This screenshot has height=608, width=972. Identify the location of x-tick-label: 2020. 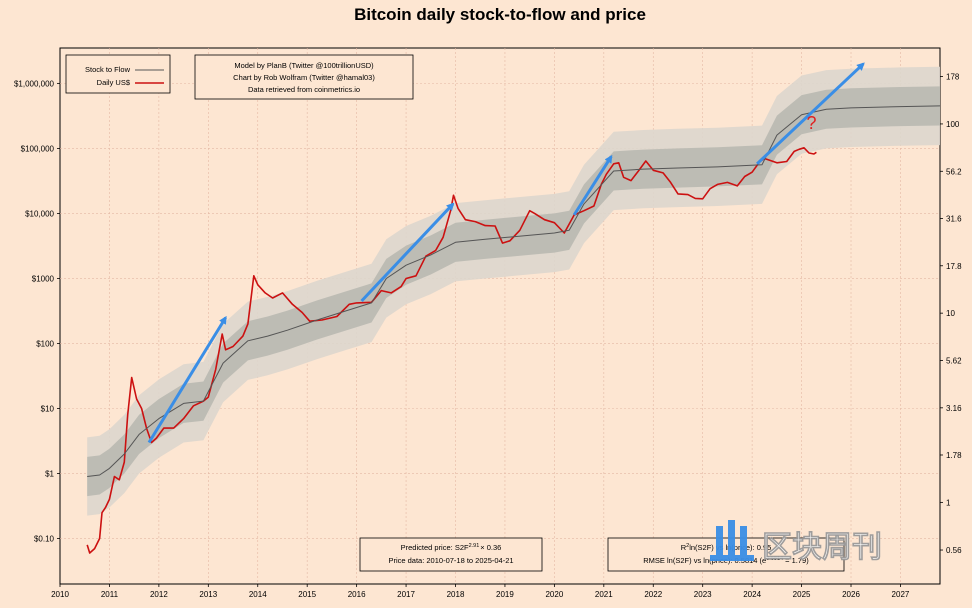
(554, 594).